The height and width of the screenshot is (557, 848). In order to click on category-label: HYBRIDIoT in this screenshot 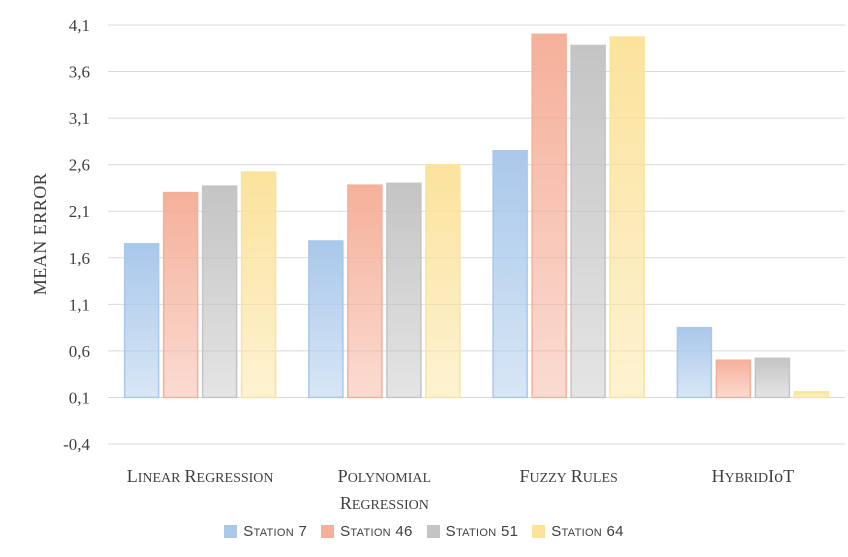, I will do `click(753, 476)`.